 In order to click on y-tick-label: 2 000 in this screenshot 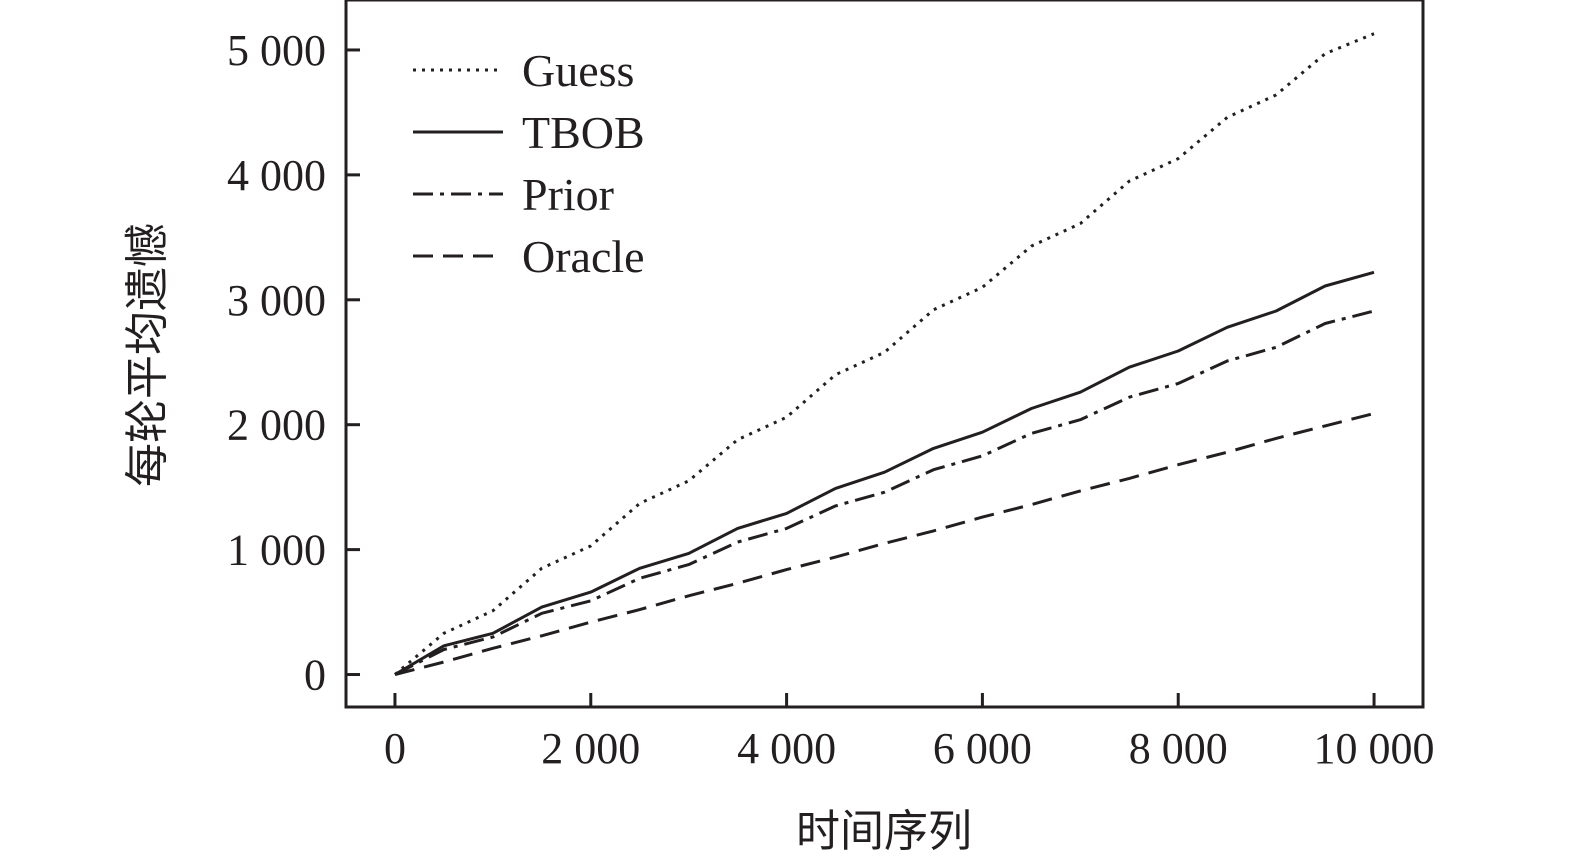, I will do `click(276, 425)`.